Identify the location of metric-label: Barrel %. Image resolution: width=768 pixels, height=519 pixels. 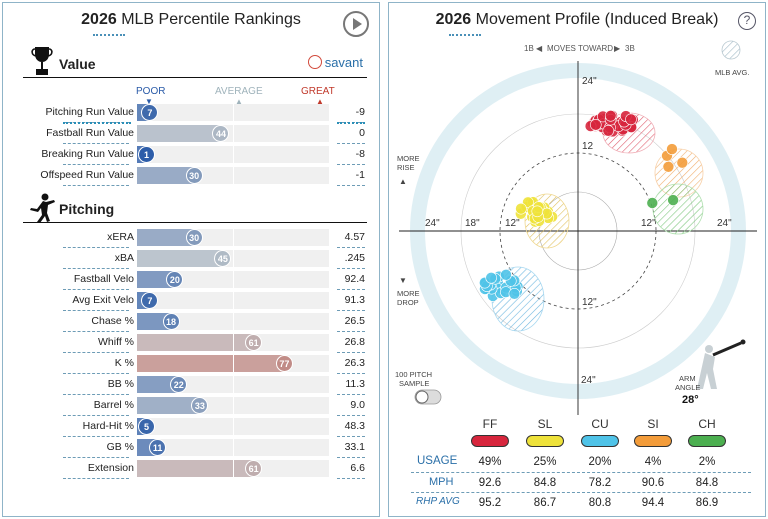
(113, 405).